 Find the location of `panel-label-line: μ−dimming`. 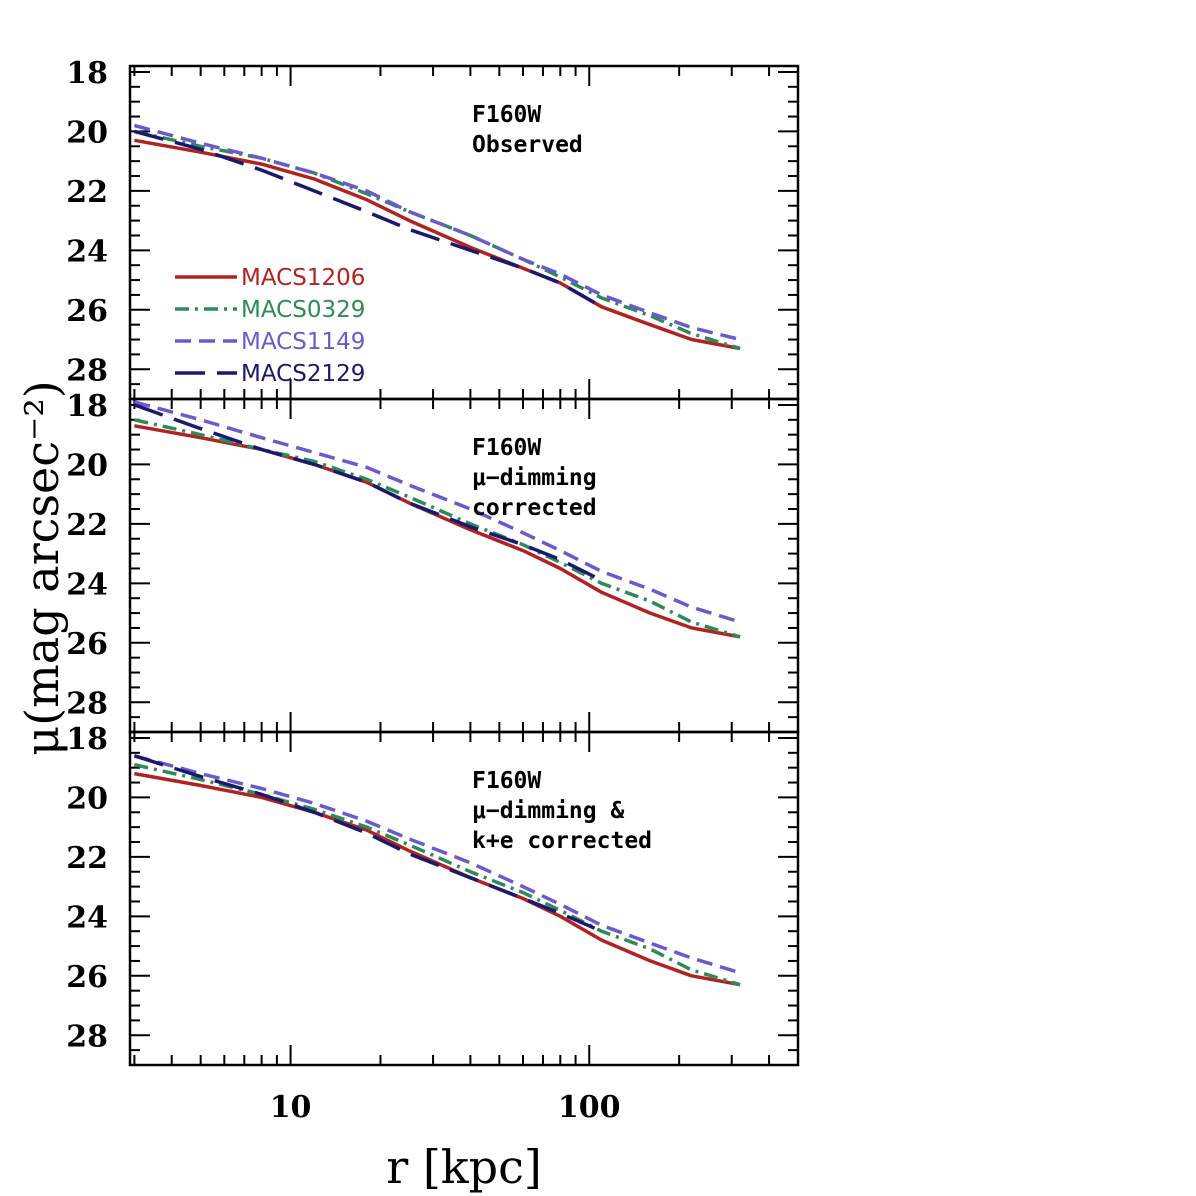

panel-label-line: μ−dimming is located at coordinates (534, 478).